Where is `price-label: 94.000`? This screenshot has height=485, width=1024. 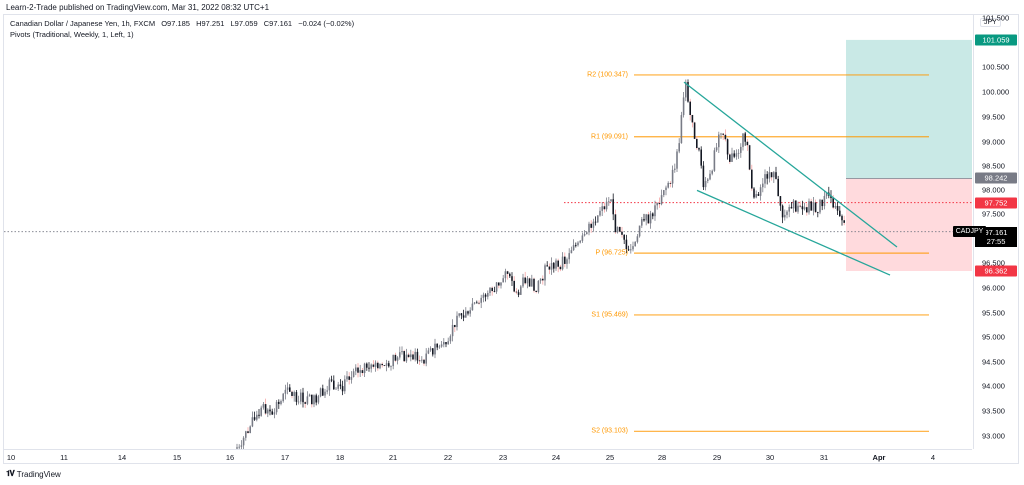
price-label: 94.000 is located at coordinates (993, 386).